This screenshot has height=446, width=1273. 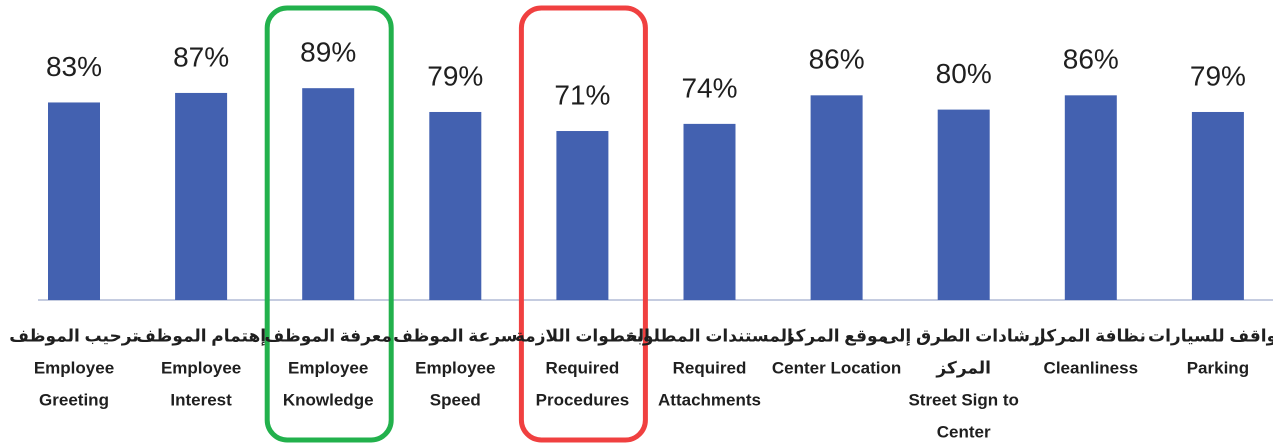 I want to click on category-label: موقع المركز, so click(x=836, y=336).